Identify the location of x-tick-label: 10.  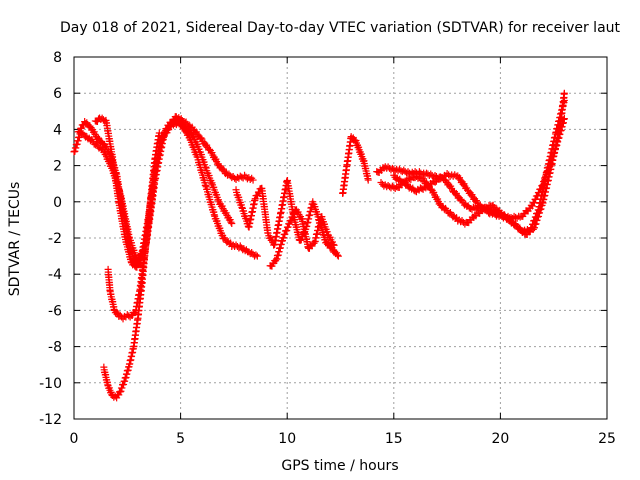
(287, 439).